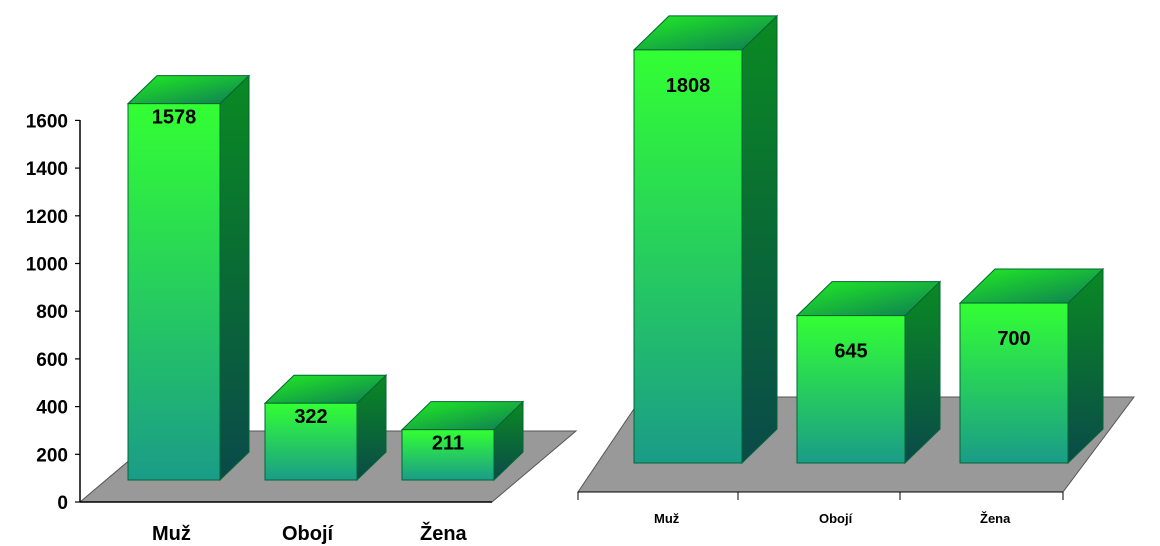  What do you see at coordinates (52, 360) in the screenshot?
I see `chart-left-y-tick-label: 600` at bounding box center [52, 360].